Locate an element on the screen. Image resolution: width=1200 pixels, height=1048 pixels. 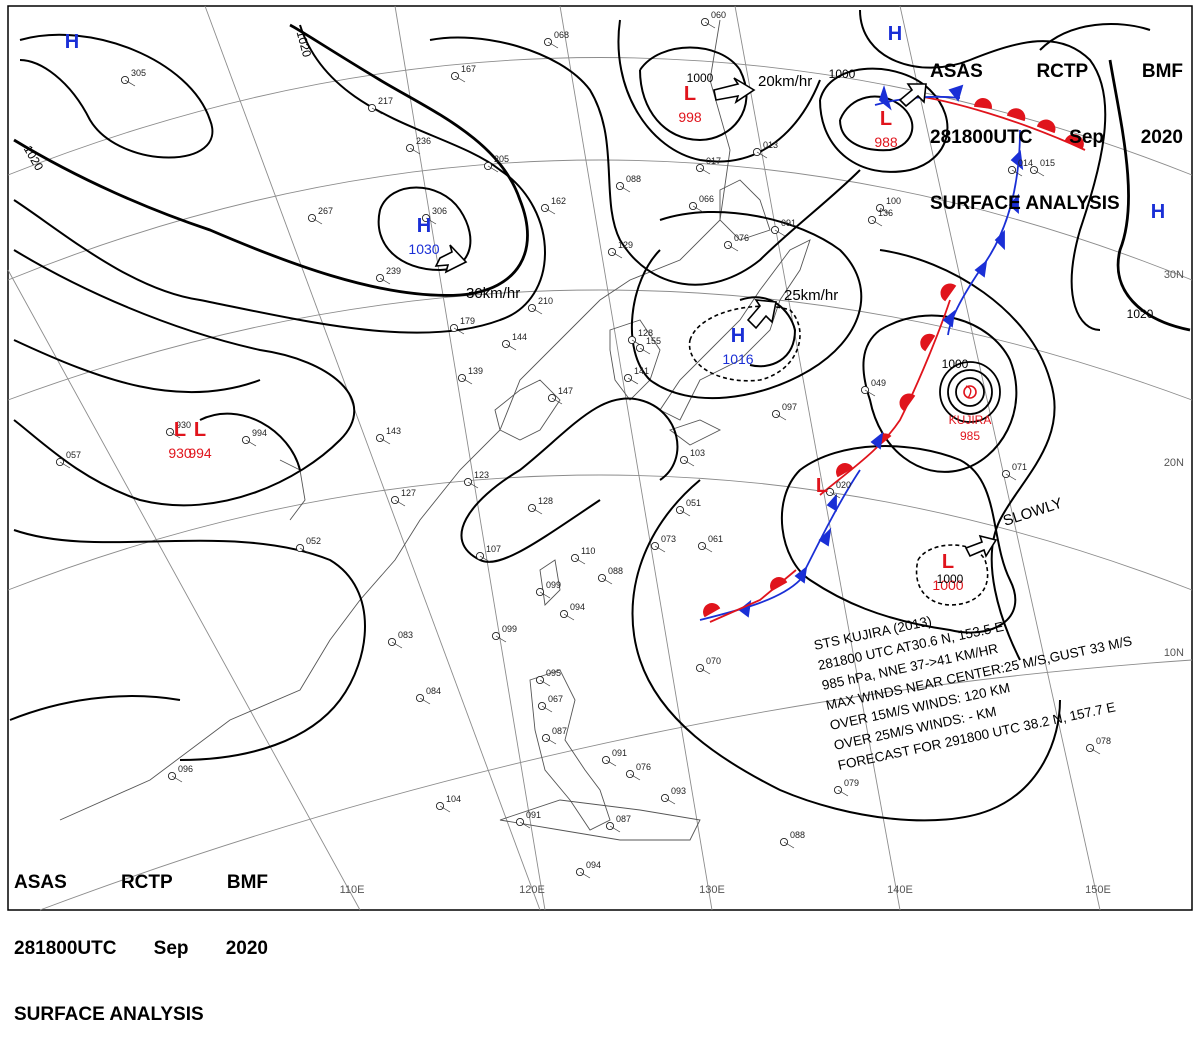
motion-label: 20km/hr is located at coordinates (785, 81).